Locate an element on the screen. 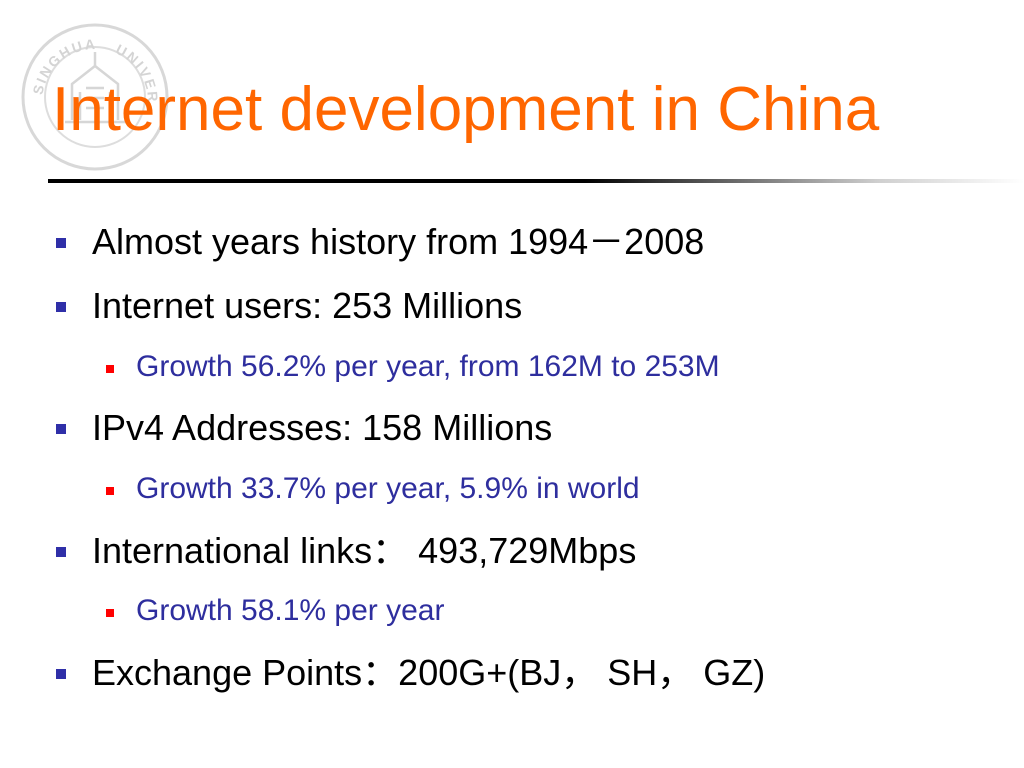 The width and height of the screenshot is (1024, 768). title-divider is located at coordinates (536, 181).